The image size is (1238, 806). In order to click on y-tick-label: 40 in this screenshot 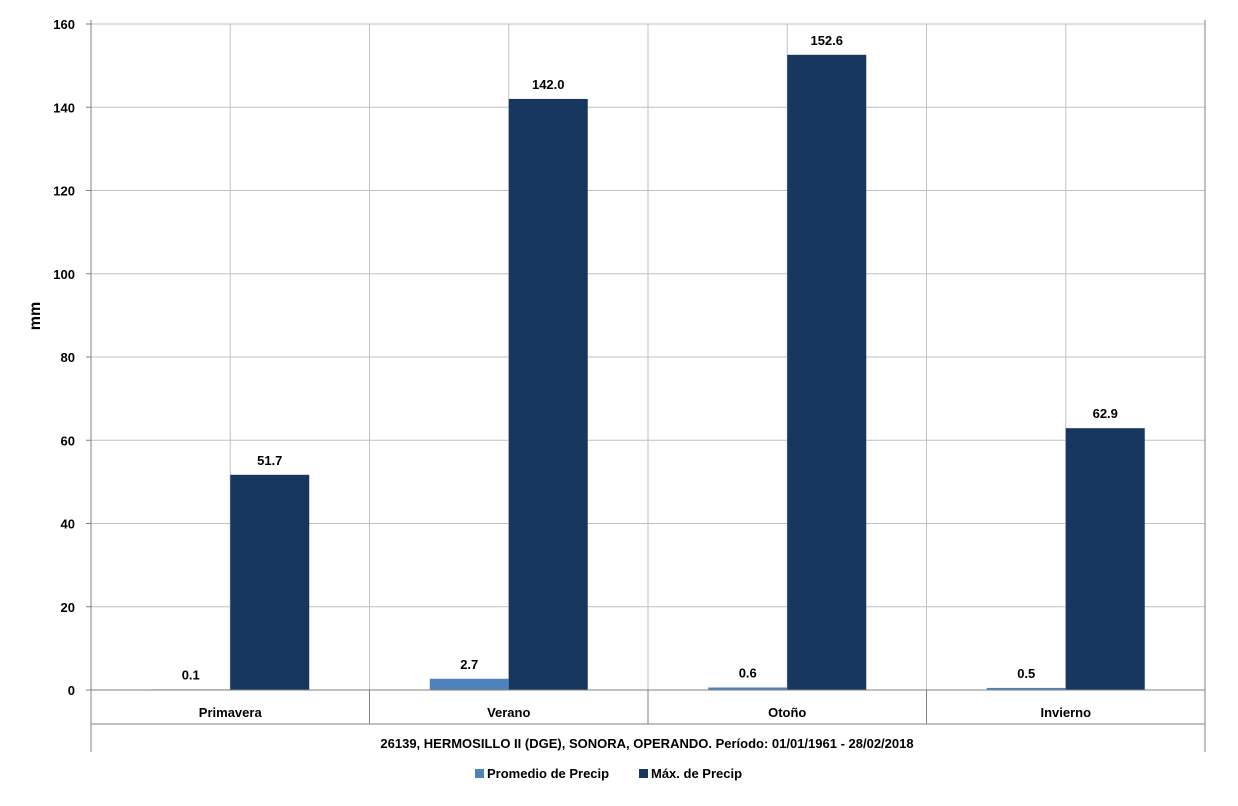, I will do `click(68, 524)`.